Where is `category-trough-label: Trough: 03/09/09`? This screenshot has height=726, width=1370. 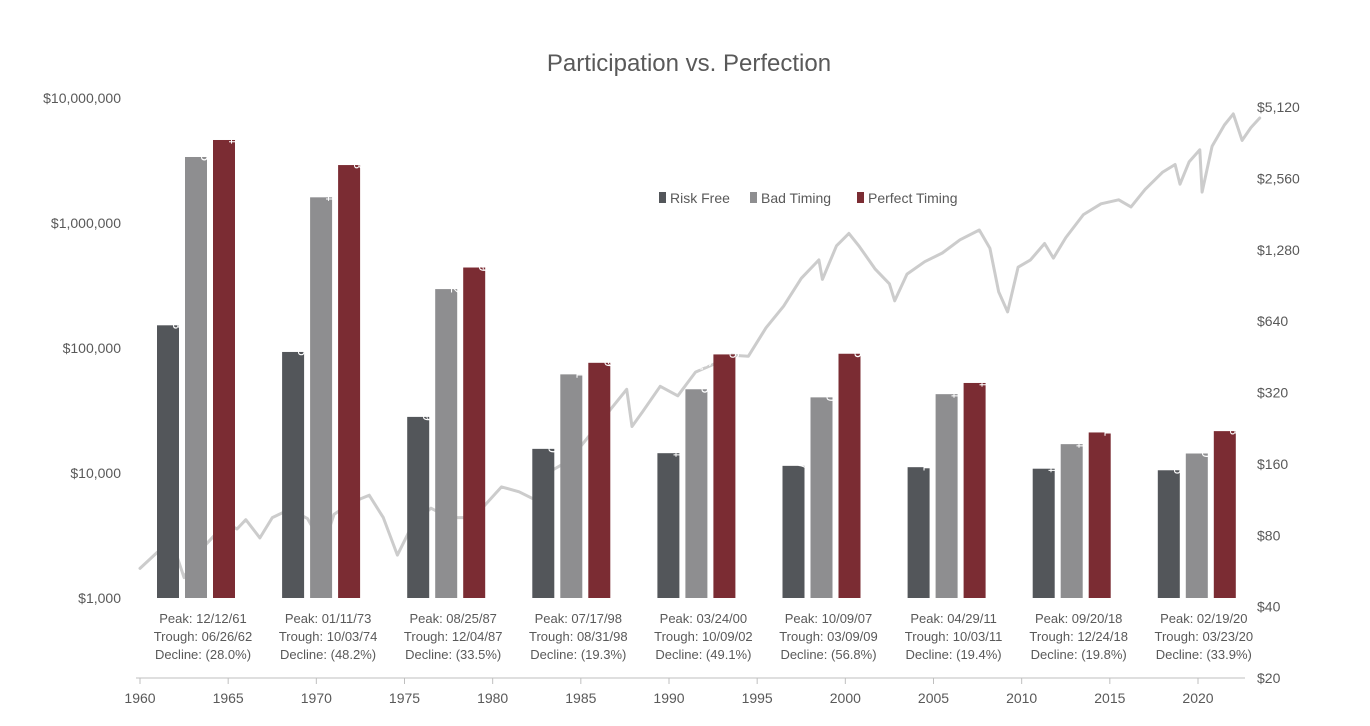 category-trough-label: Trough: 03/09/09 is located at coordinates (828, 636).